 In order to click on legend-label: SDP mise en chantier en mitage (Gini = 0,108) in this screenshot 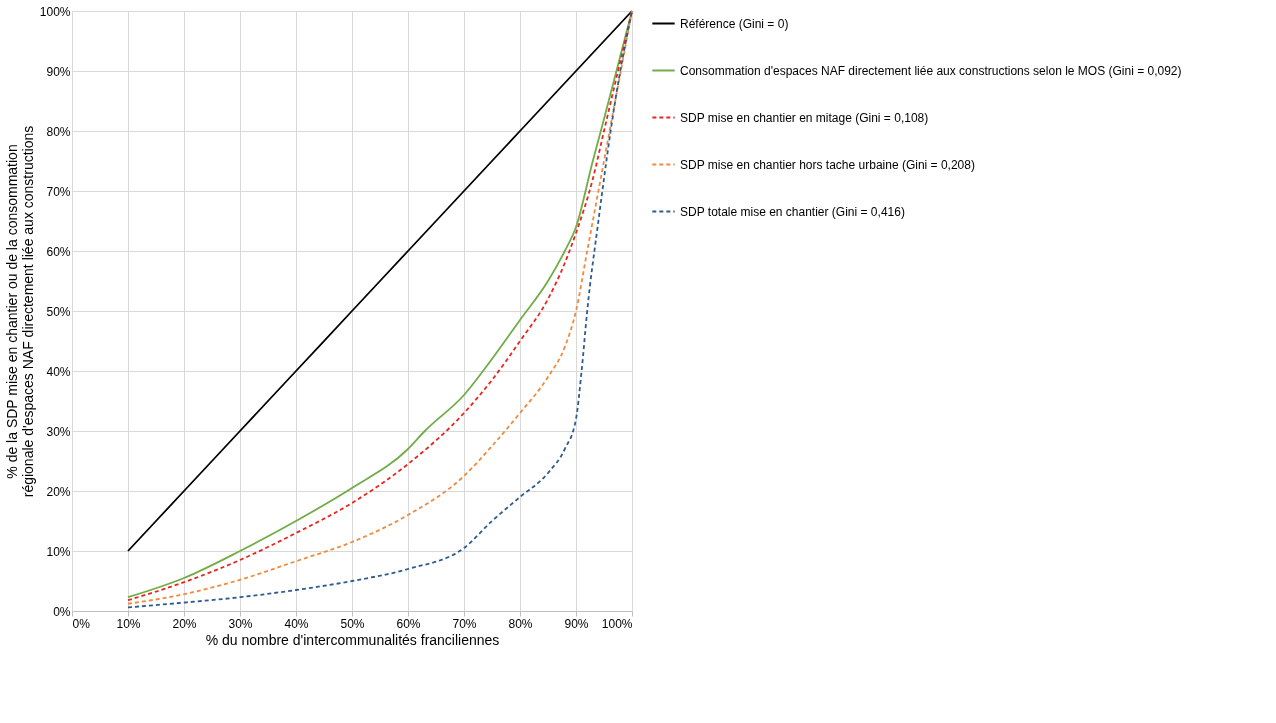, I will do `click(804, 117)`.